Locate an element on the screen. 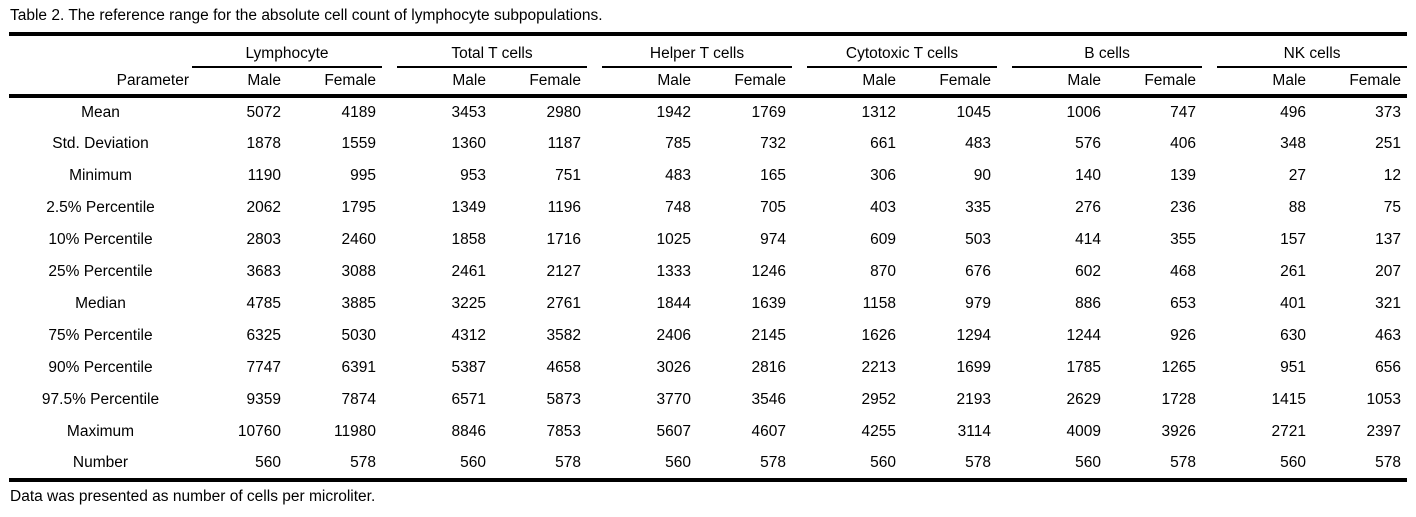 The height and width of the screenshot is (517, 1416). value-cell: 251 is located at coordinates (1388, 143).